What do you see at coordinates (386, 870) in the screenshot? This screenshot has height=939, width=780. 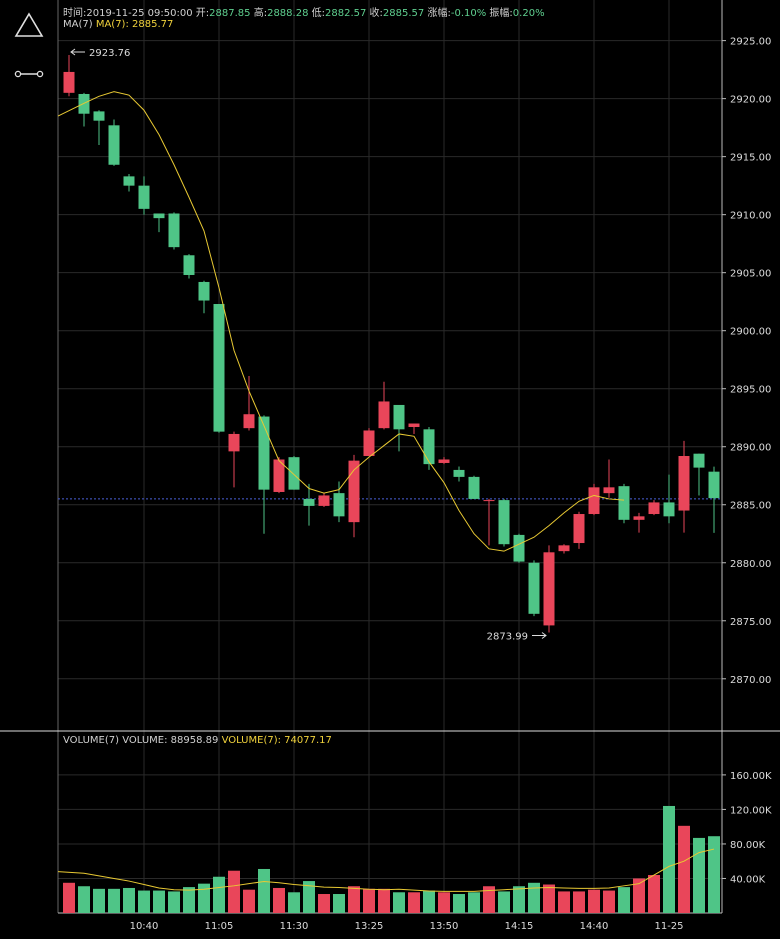 I see `volume-ma7-line` at bounding box center [386, 870].